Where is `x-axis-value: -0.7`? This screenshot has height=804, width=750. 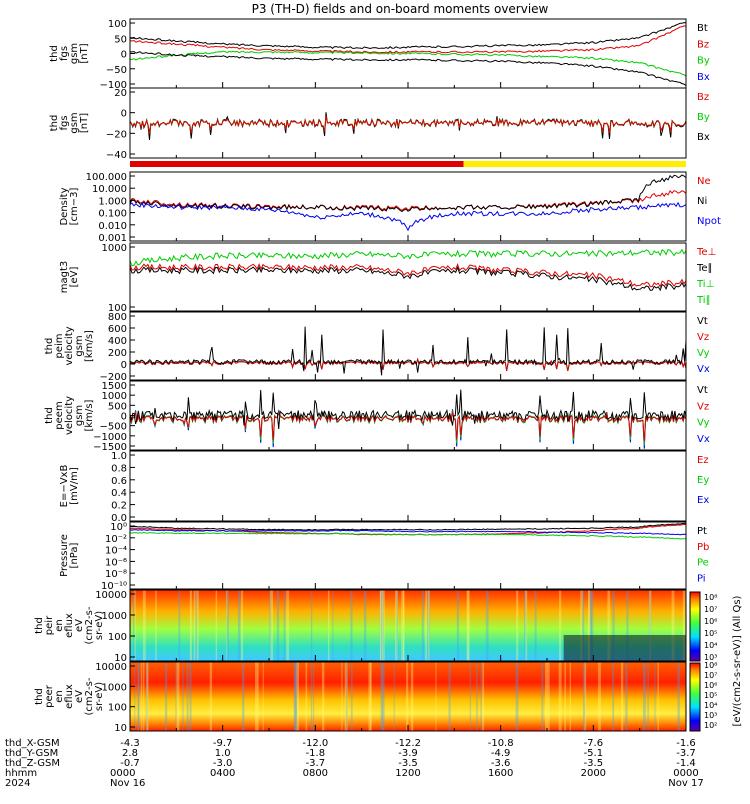 x-axis-value: -0.7 is located at coordinates (130, 763).